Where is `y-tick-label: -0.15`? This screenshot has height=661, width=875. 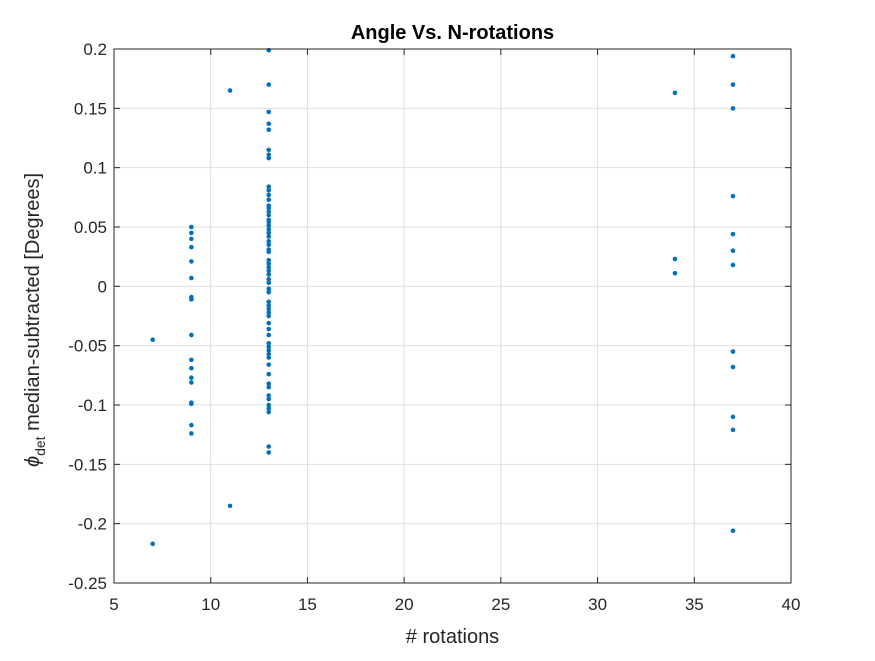
y-tick-label: -0.15 is located at coordinates (87, 464).